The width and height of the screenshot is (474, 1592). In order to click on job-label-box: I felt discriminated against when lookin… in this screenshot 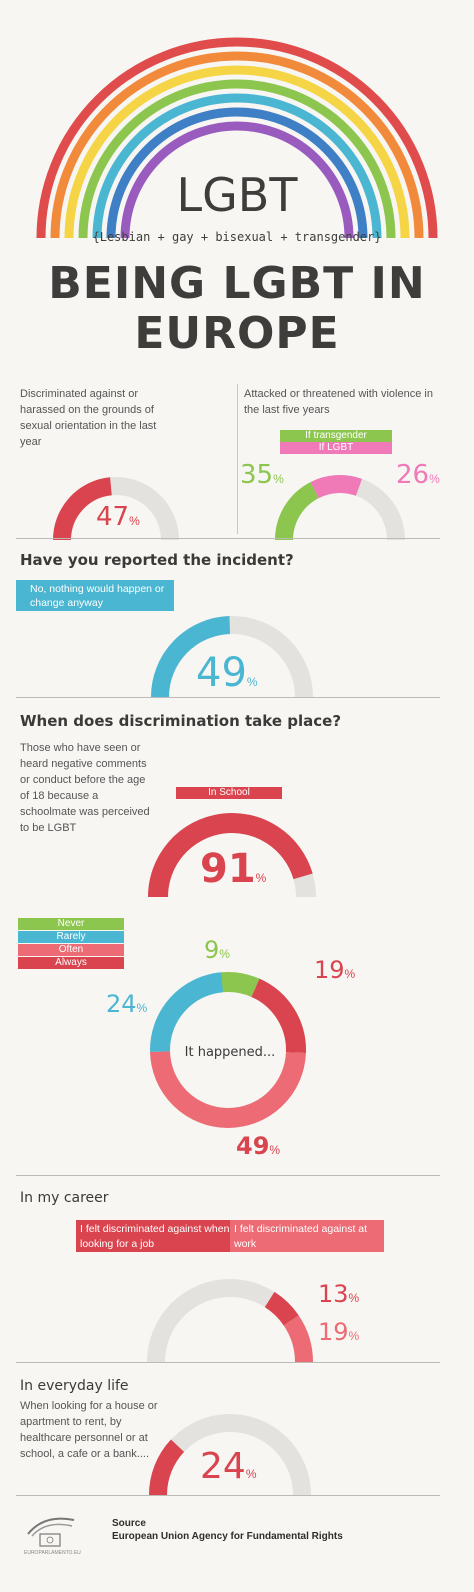, I will do `click(153, 1236)`.